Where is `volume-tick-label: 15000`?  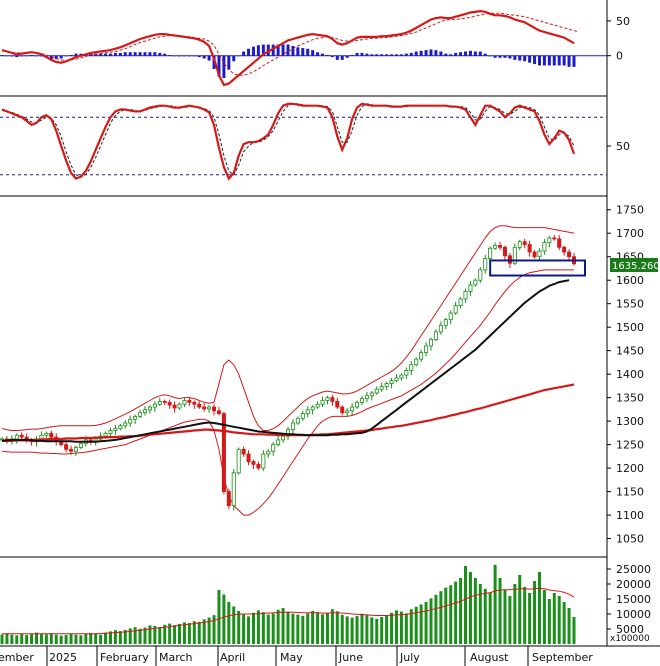
volume-tick-label: 15000 is located at coordinates (633, 599).